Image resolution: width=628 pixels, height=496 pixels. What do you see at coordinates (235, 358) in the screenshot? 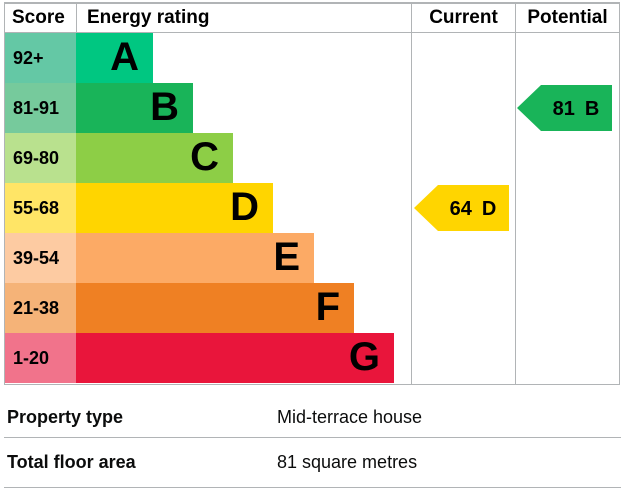
I see `rating-bar-g: G` at bounding box center [235, 358].